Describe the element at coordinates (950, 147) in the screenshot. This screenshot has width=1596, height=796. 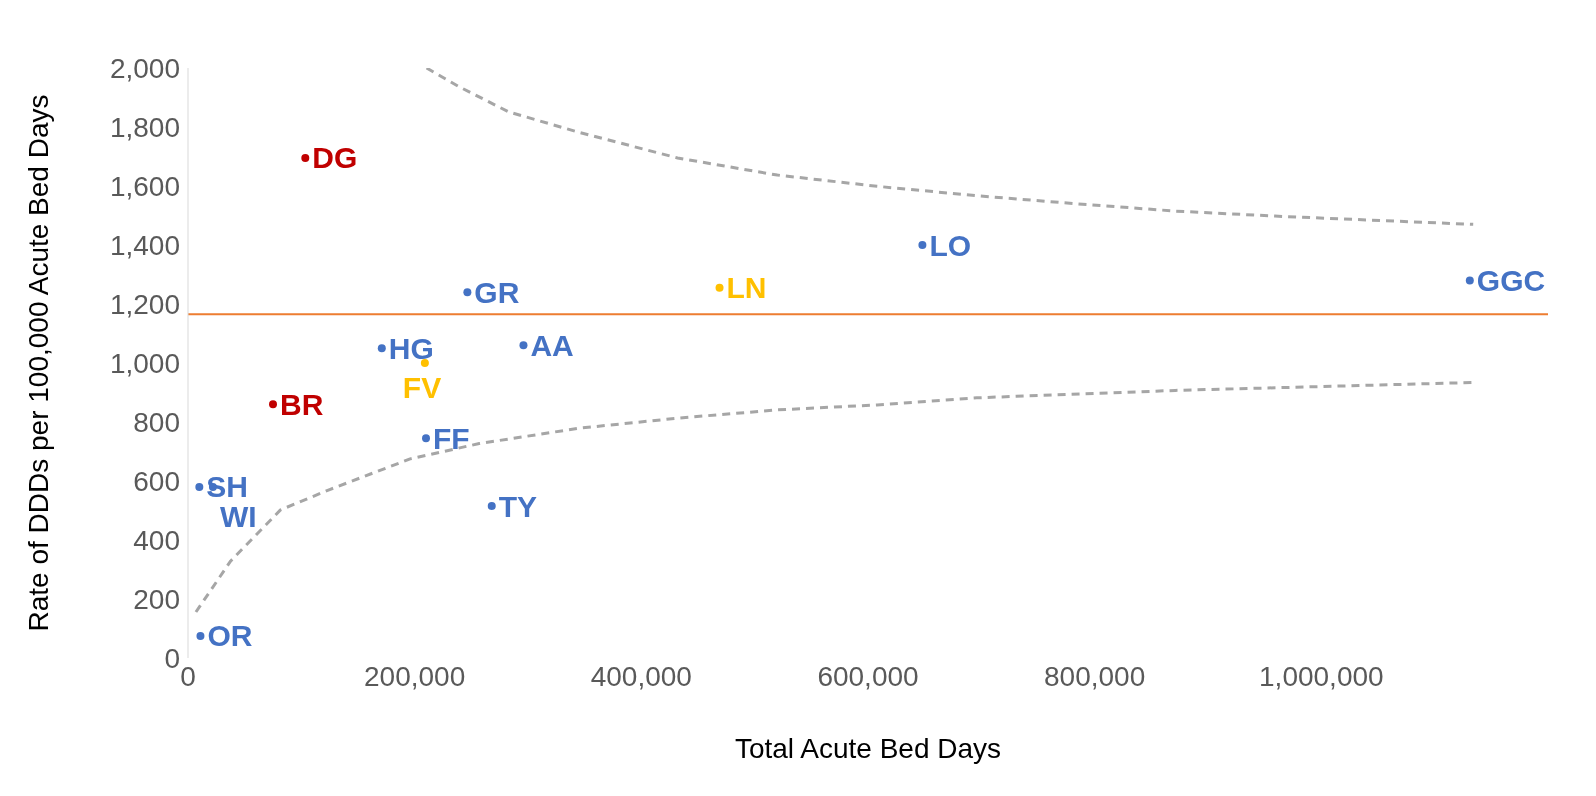
I see `line-series` at that location.